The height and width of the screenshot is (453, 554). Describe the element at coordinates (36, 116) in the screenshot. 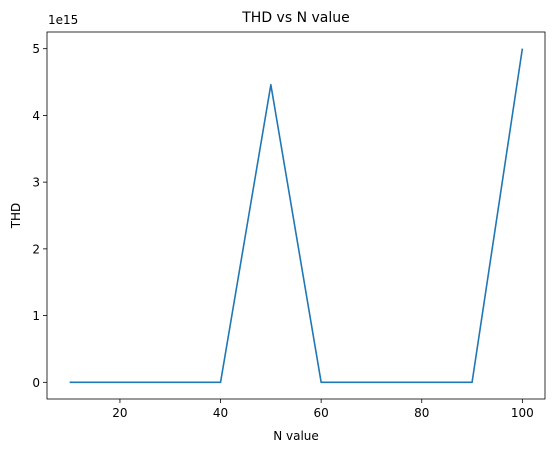

I see `y-tick-label: 4` at that location.